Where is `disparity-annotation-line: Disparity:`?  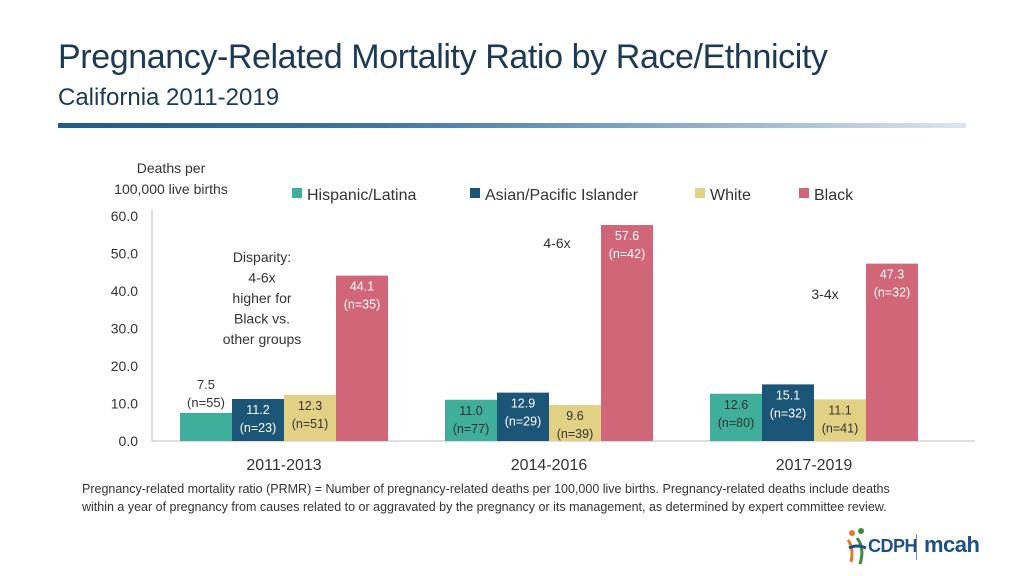
disparity-annotation-line: Disparity: is located at coordinates (262, 257).